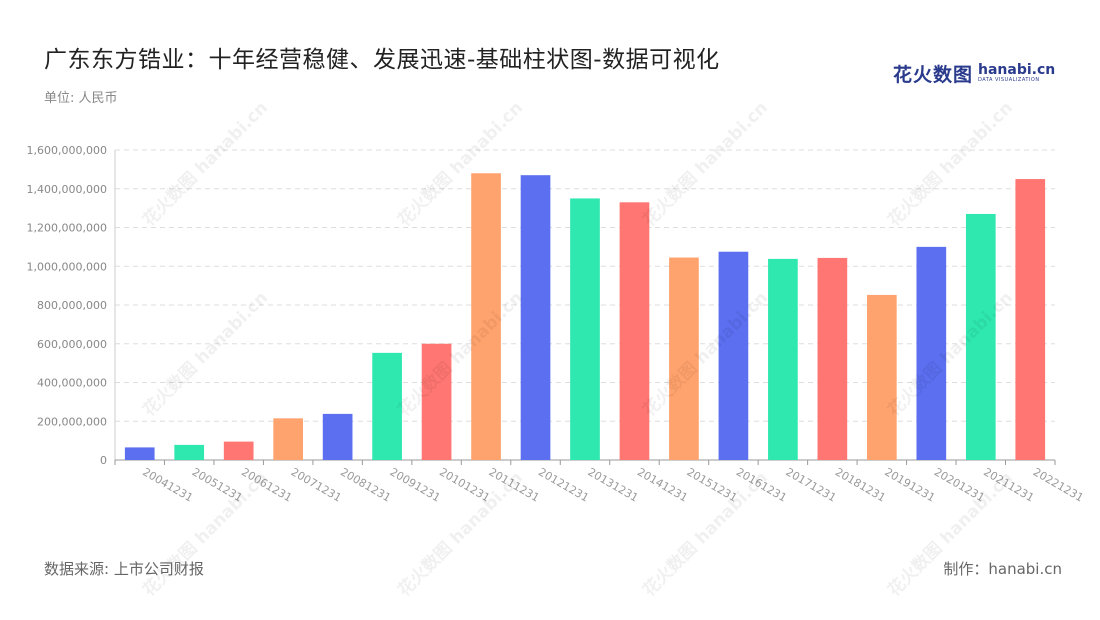  Describe the element at coordinates (662, 484) in the screenshot. I see `x-tick-label: 20141231` at that location.